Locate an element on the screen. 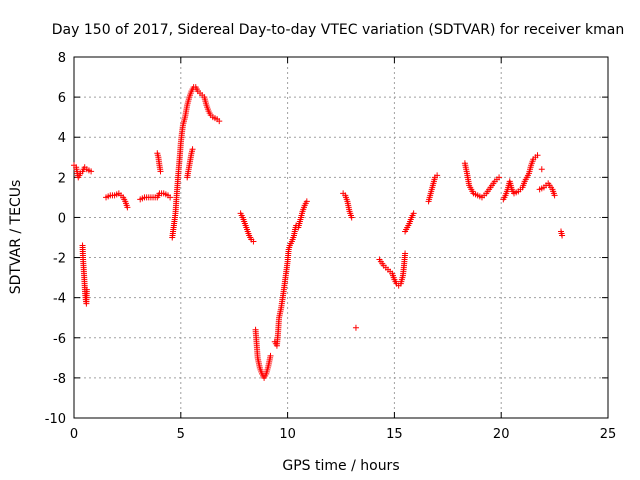 The width and height of the screenshot is (640, 480). y-tick-label: -6 is located at coordinates (59, 339).